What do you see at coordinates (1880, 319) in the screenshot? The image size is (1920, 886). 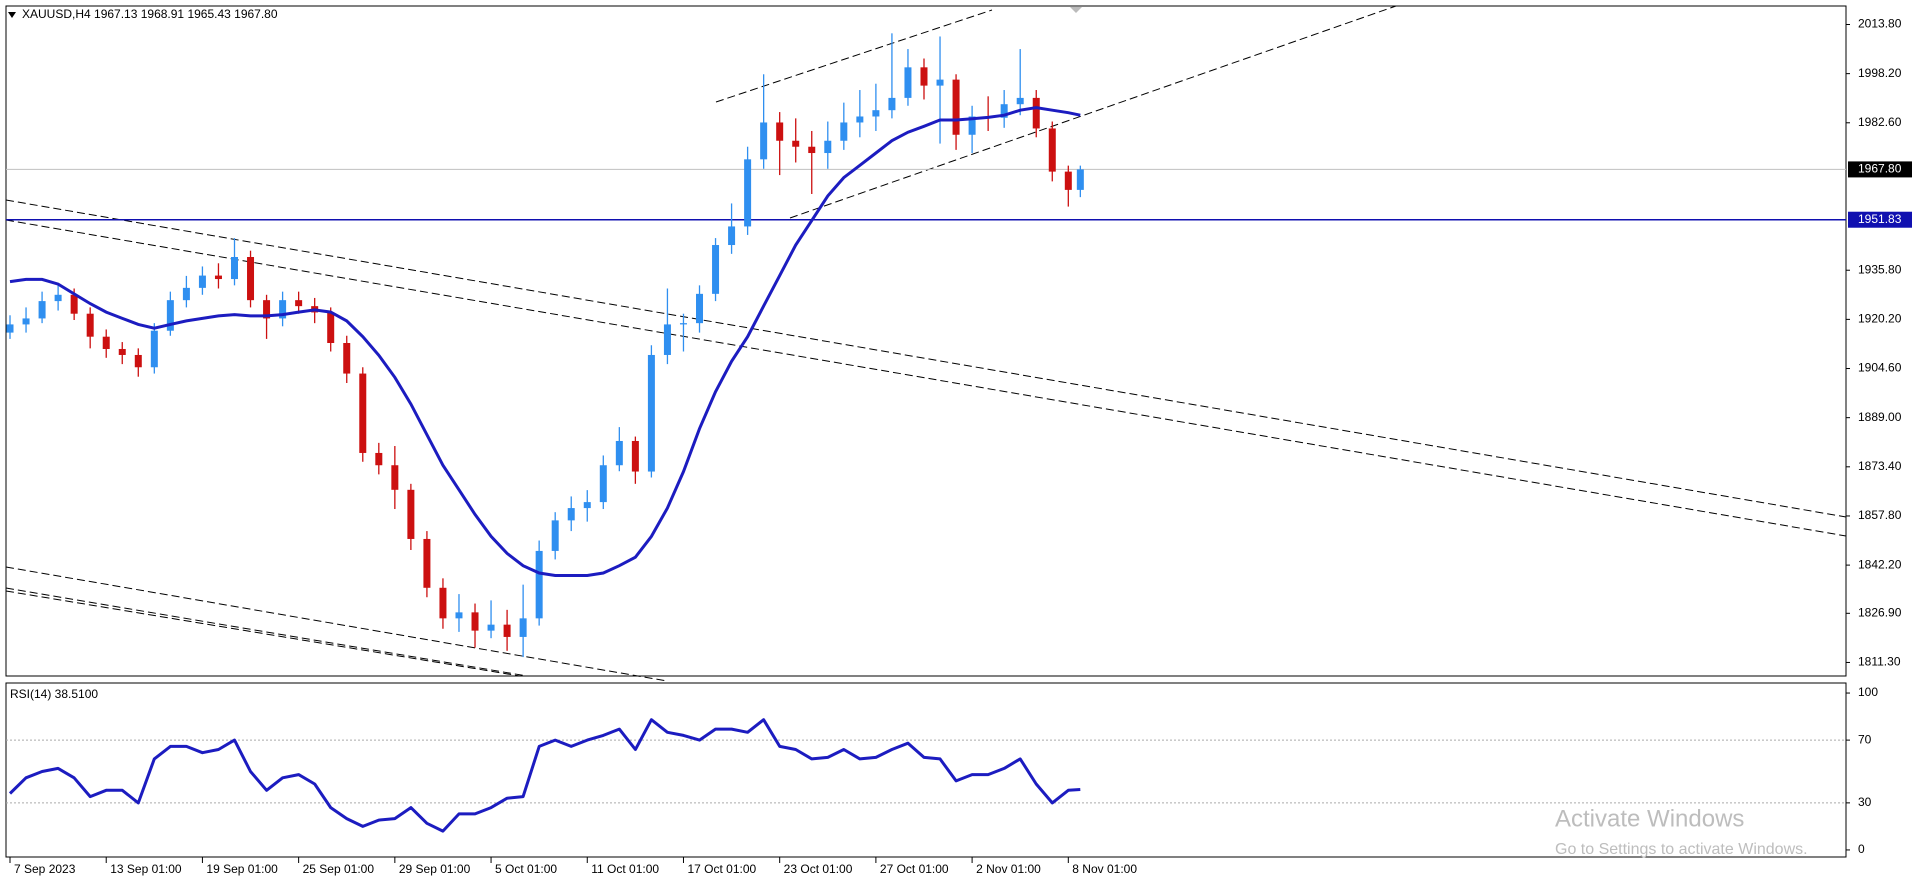 I see `y-tick-label: 1920.20` at bounding box center [1880, 319].